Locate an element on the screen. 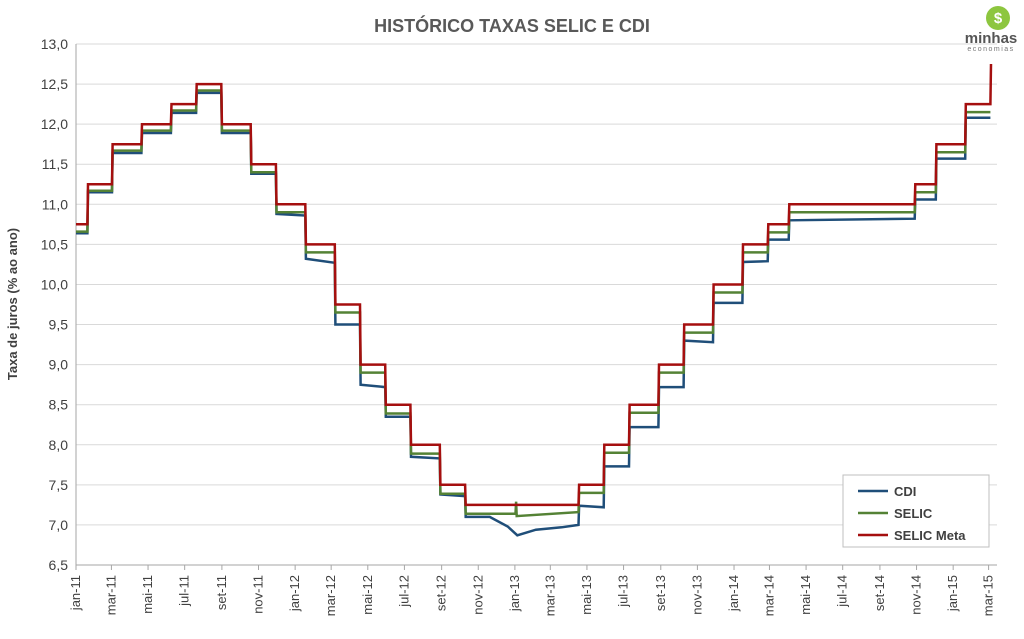  x-tick-label: jan-13 is located at coordinates (514, 593).